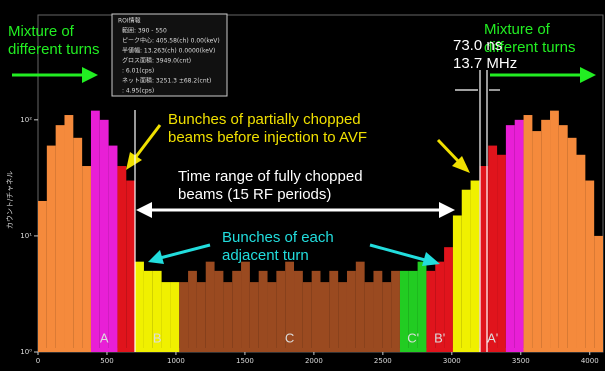  I want to click on inset-box, so click(169, 55).